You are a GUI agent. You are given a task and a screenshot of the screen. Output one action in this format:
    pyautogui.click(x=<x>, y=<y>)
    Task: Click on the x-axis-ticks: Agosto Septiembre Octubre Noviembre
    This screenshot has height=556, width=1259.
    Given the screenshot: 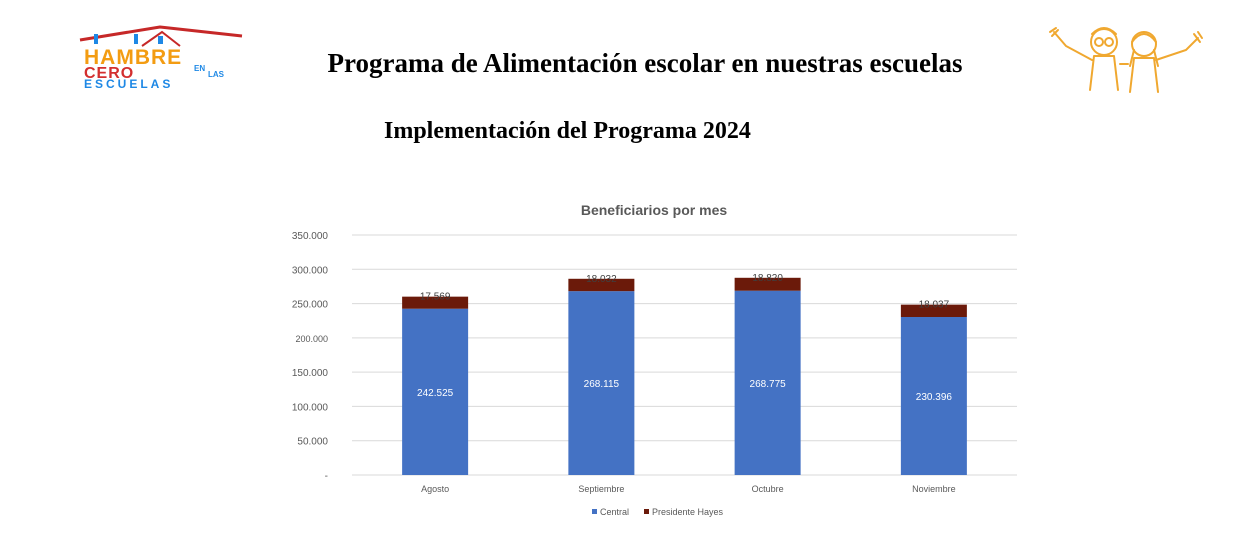 What is the action you would take?
    pyautogui.click(x=688, y=489)
    